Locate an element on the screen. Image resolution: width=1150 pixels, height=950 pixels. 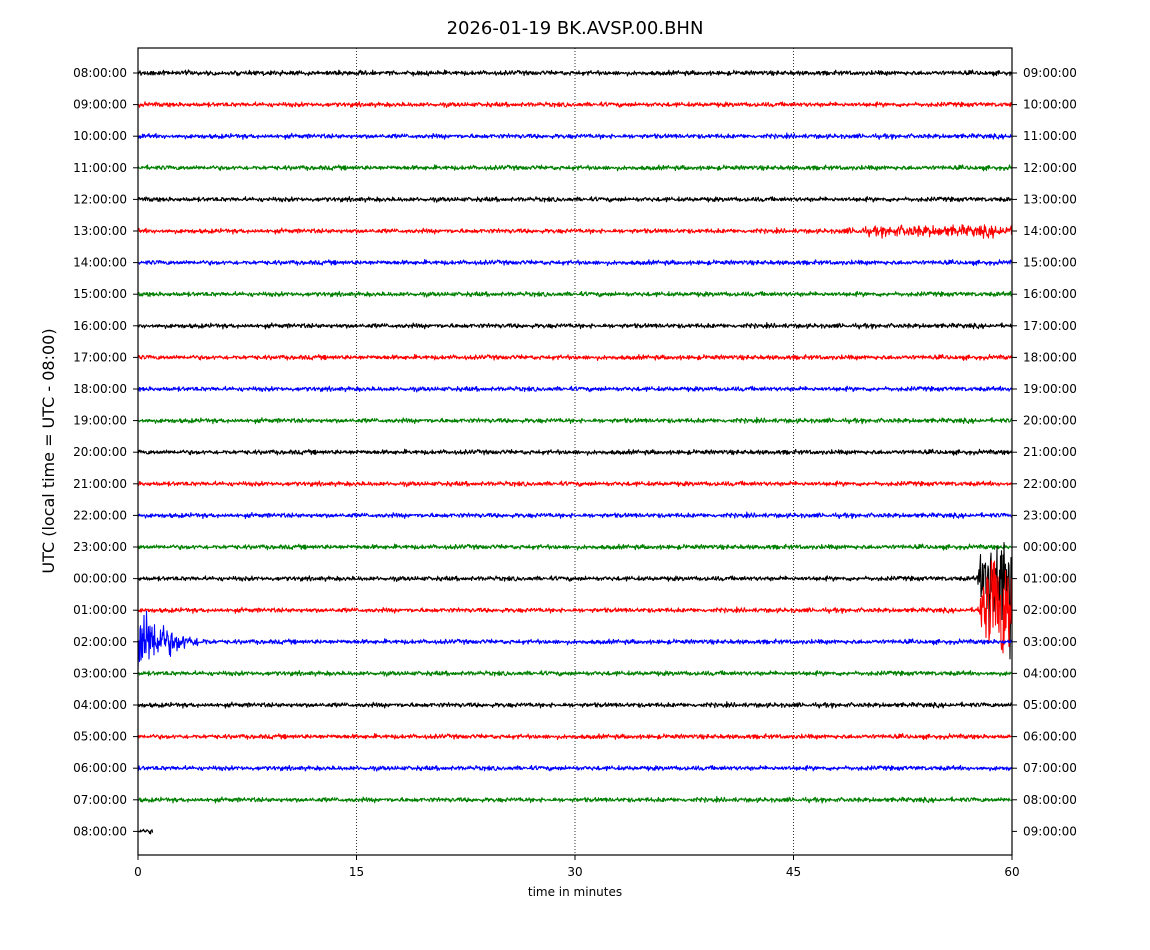
x-tick-label: 0 is located at coordinates (138, 872).